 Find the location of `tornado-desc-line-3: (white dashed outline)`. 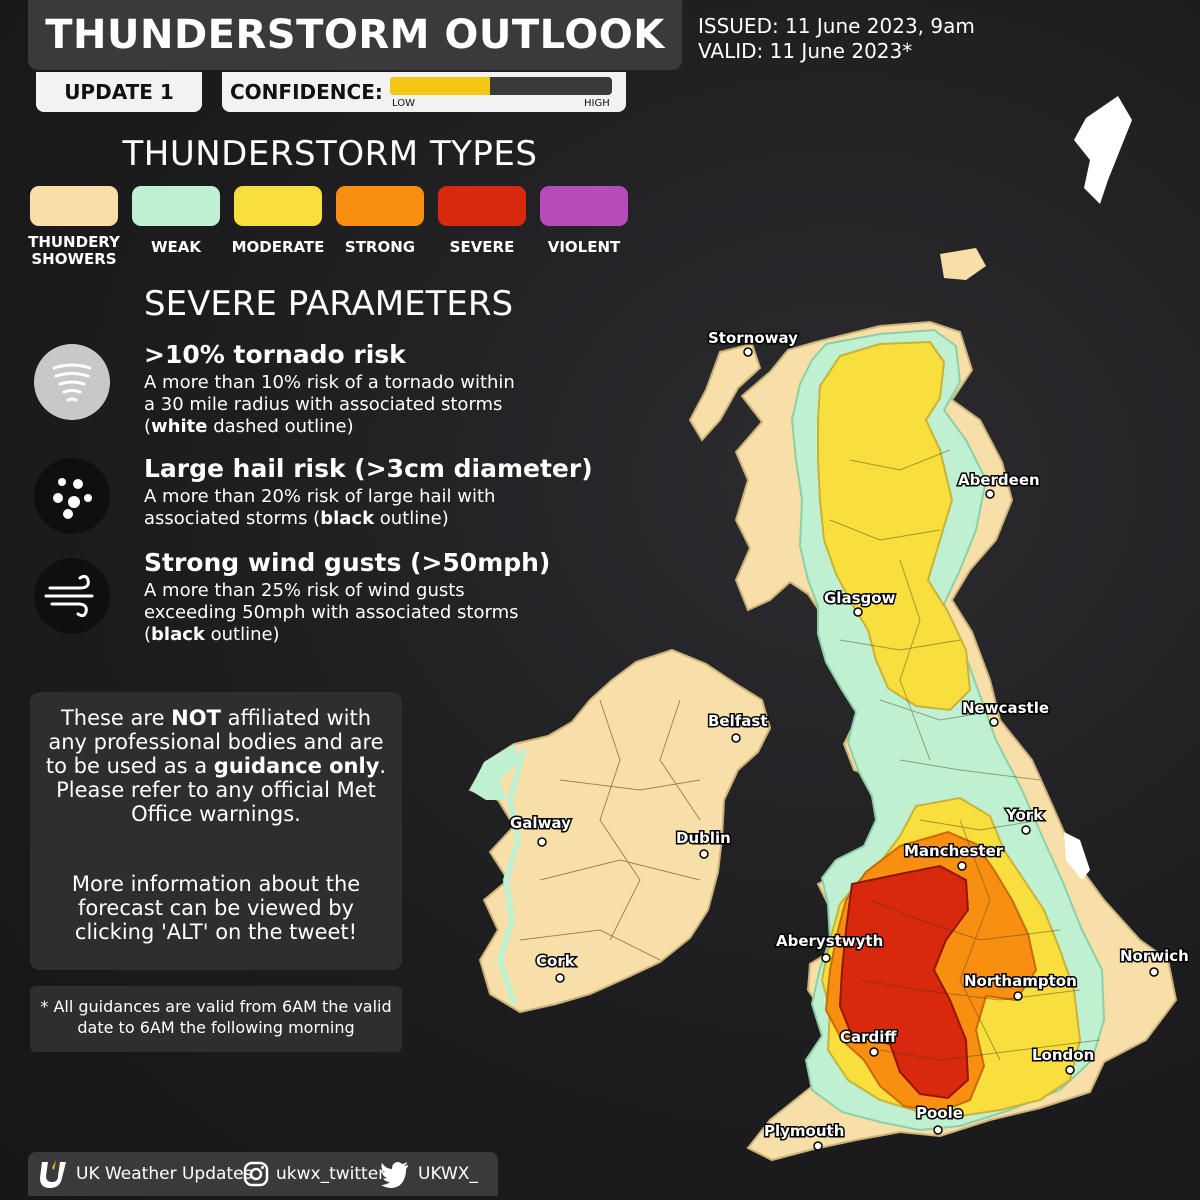

tornado-desc-line-3: (white dashed outline) is located at coordinates (249, 426).